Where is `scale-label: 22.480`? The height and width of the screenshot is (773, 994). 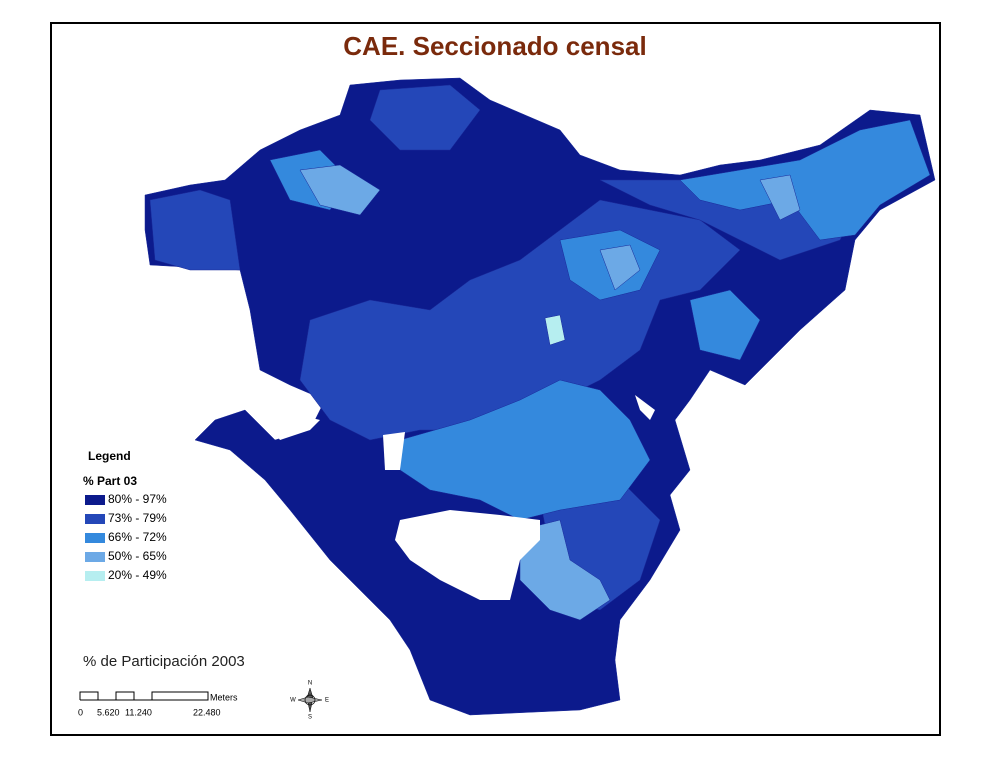
scale-label: 22.480 is located at coordinates (207, 712).